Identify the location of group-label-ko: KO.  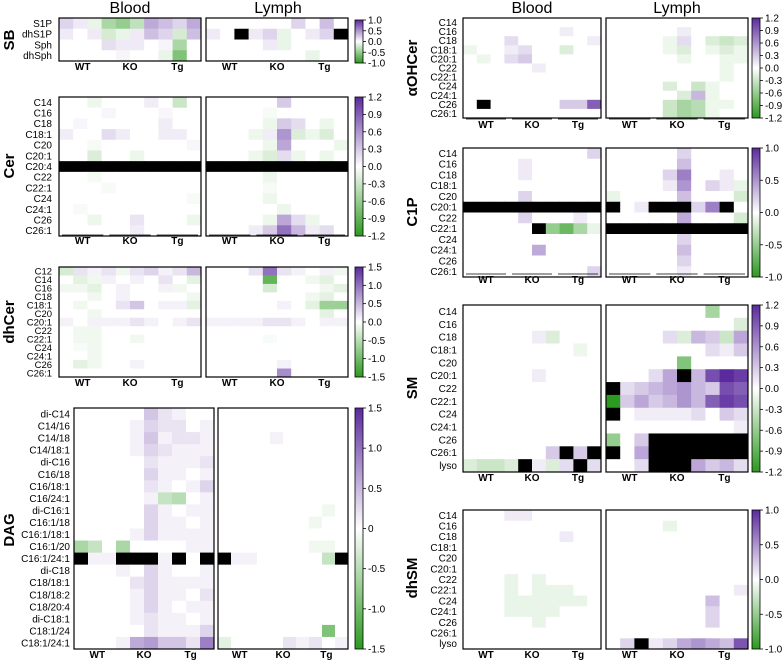
(677, 655).